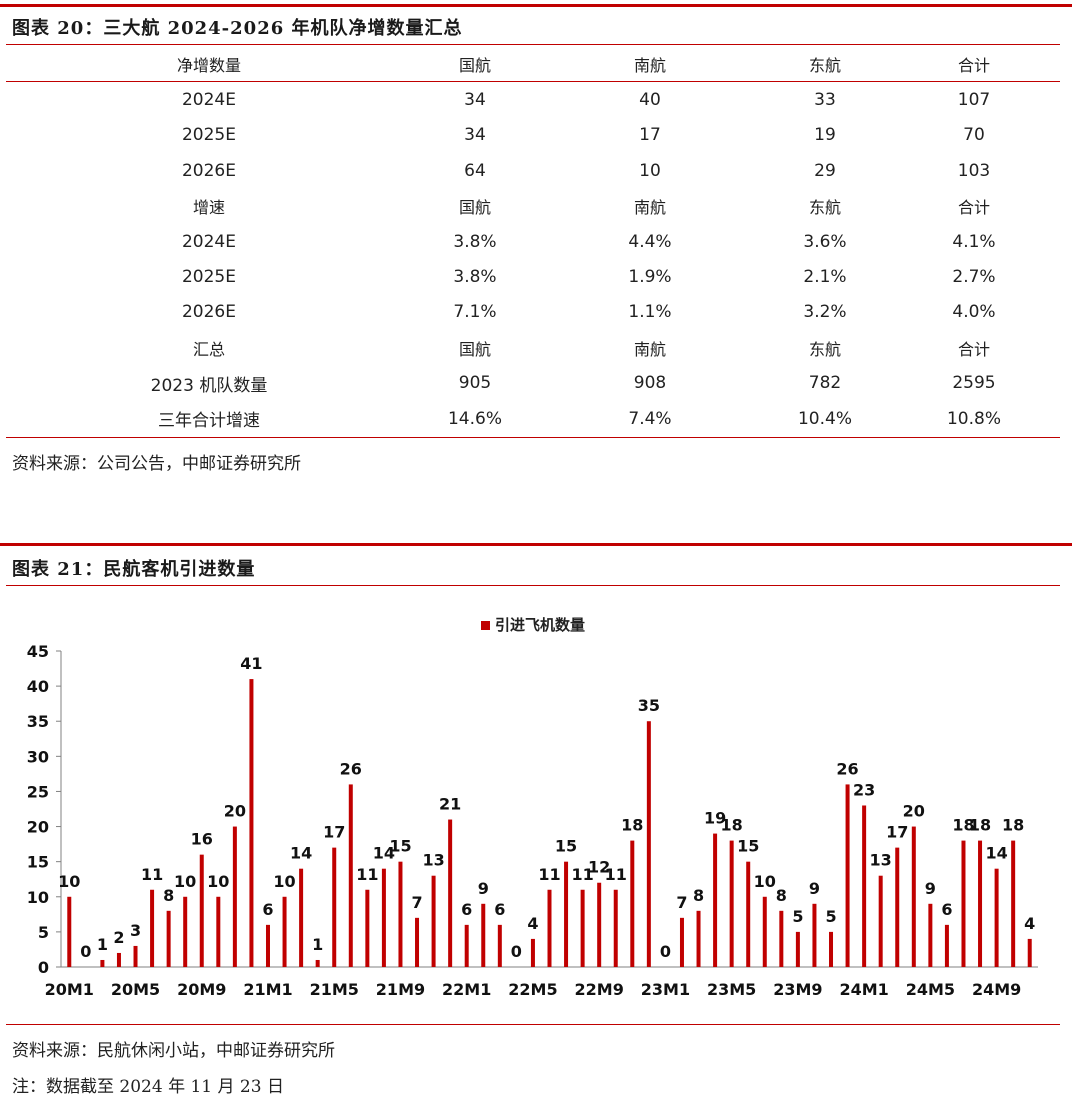 The height and width of the screenshot is (1097, 1080). What do you see at coordinates (475, 241) in the screenshot?
I see `table-cell: 3.8%` at bounding box center [475, 241].